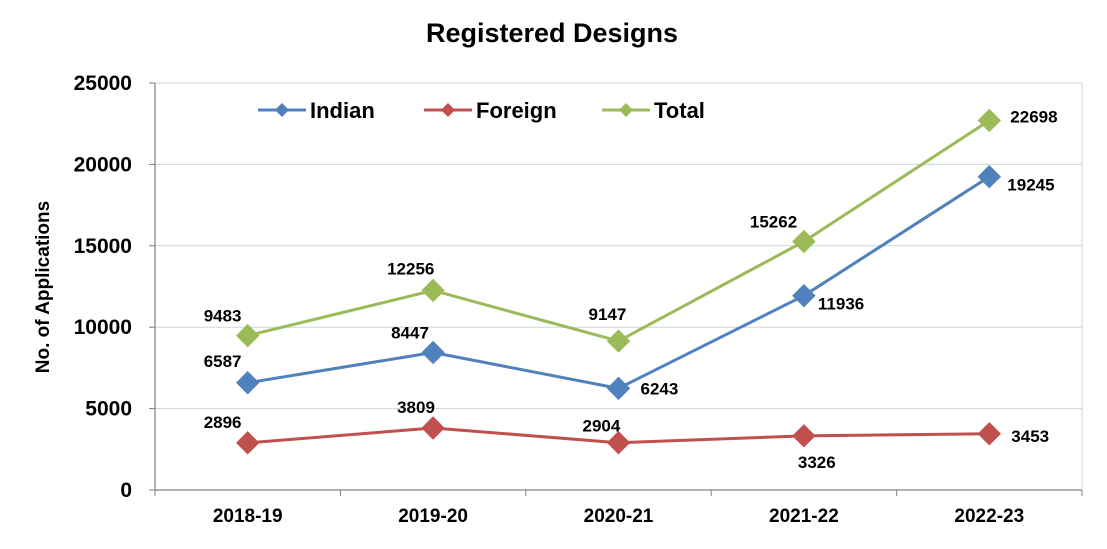 The height and width of the screenshot is (549, 1107). I want to click on legend-label-total: Total, so click(679, 110).